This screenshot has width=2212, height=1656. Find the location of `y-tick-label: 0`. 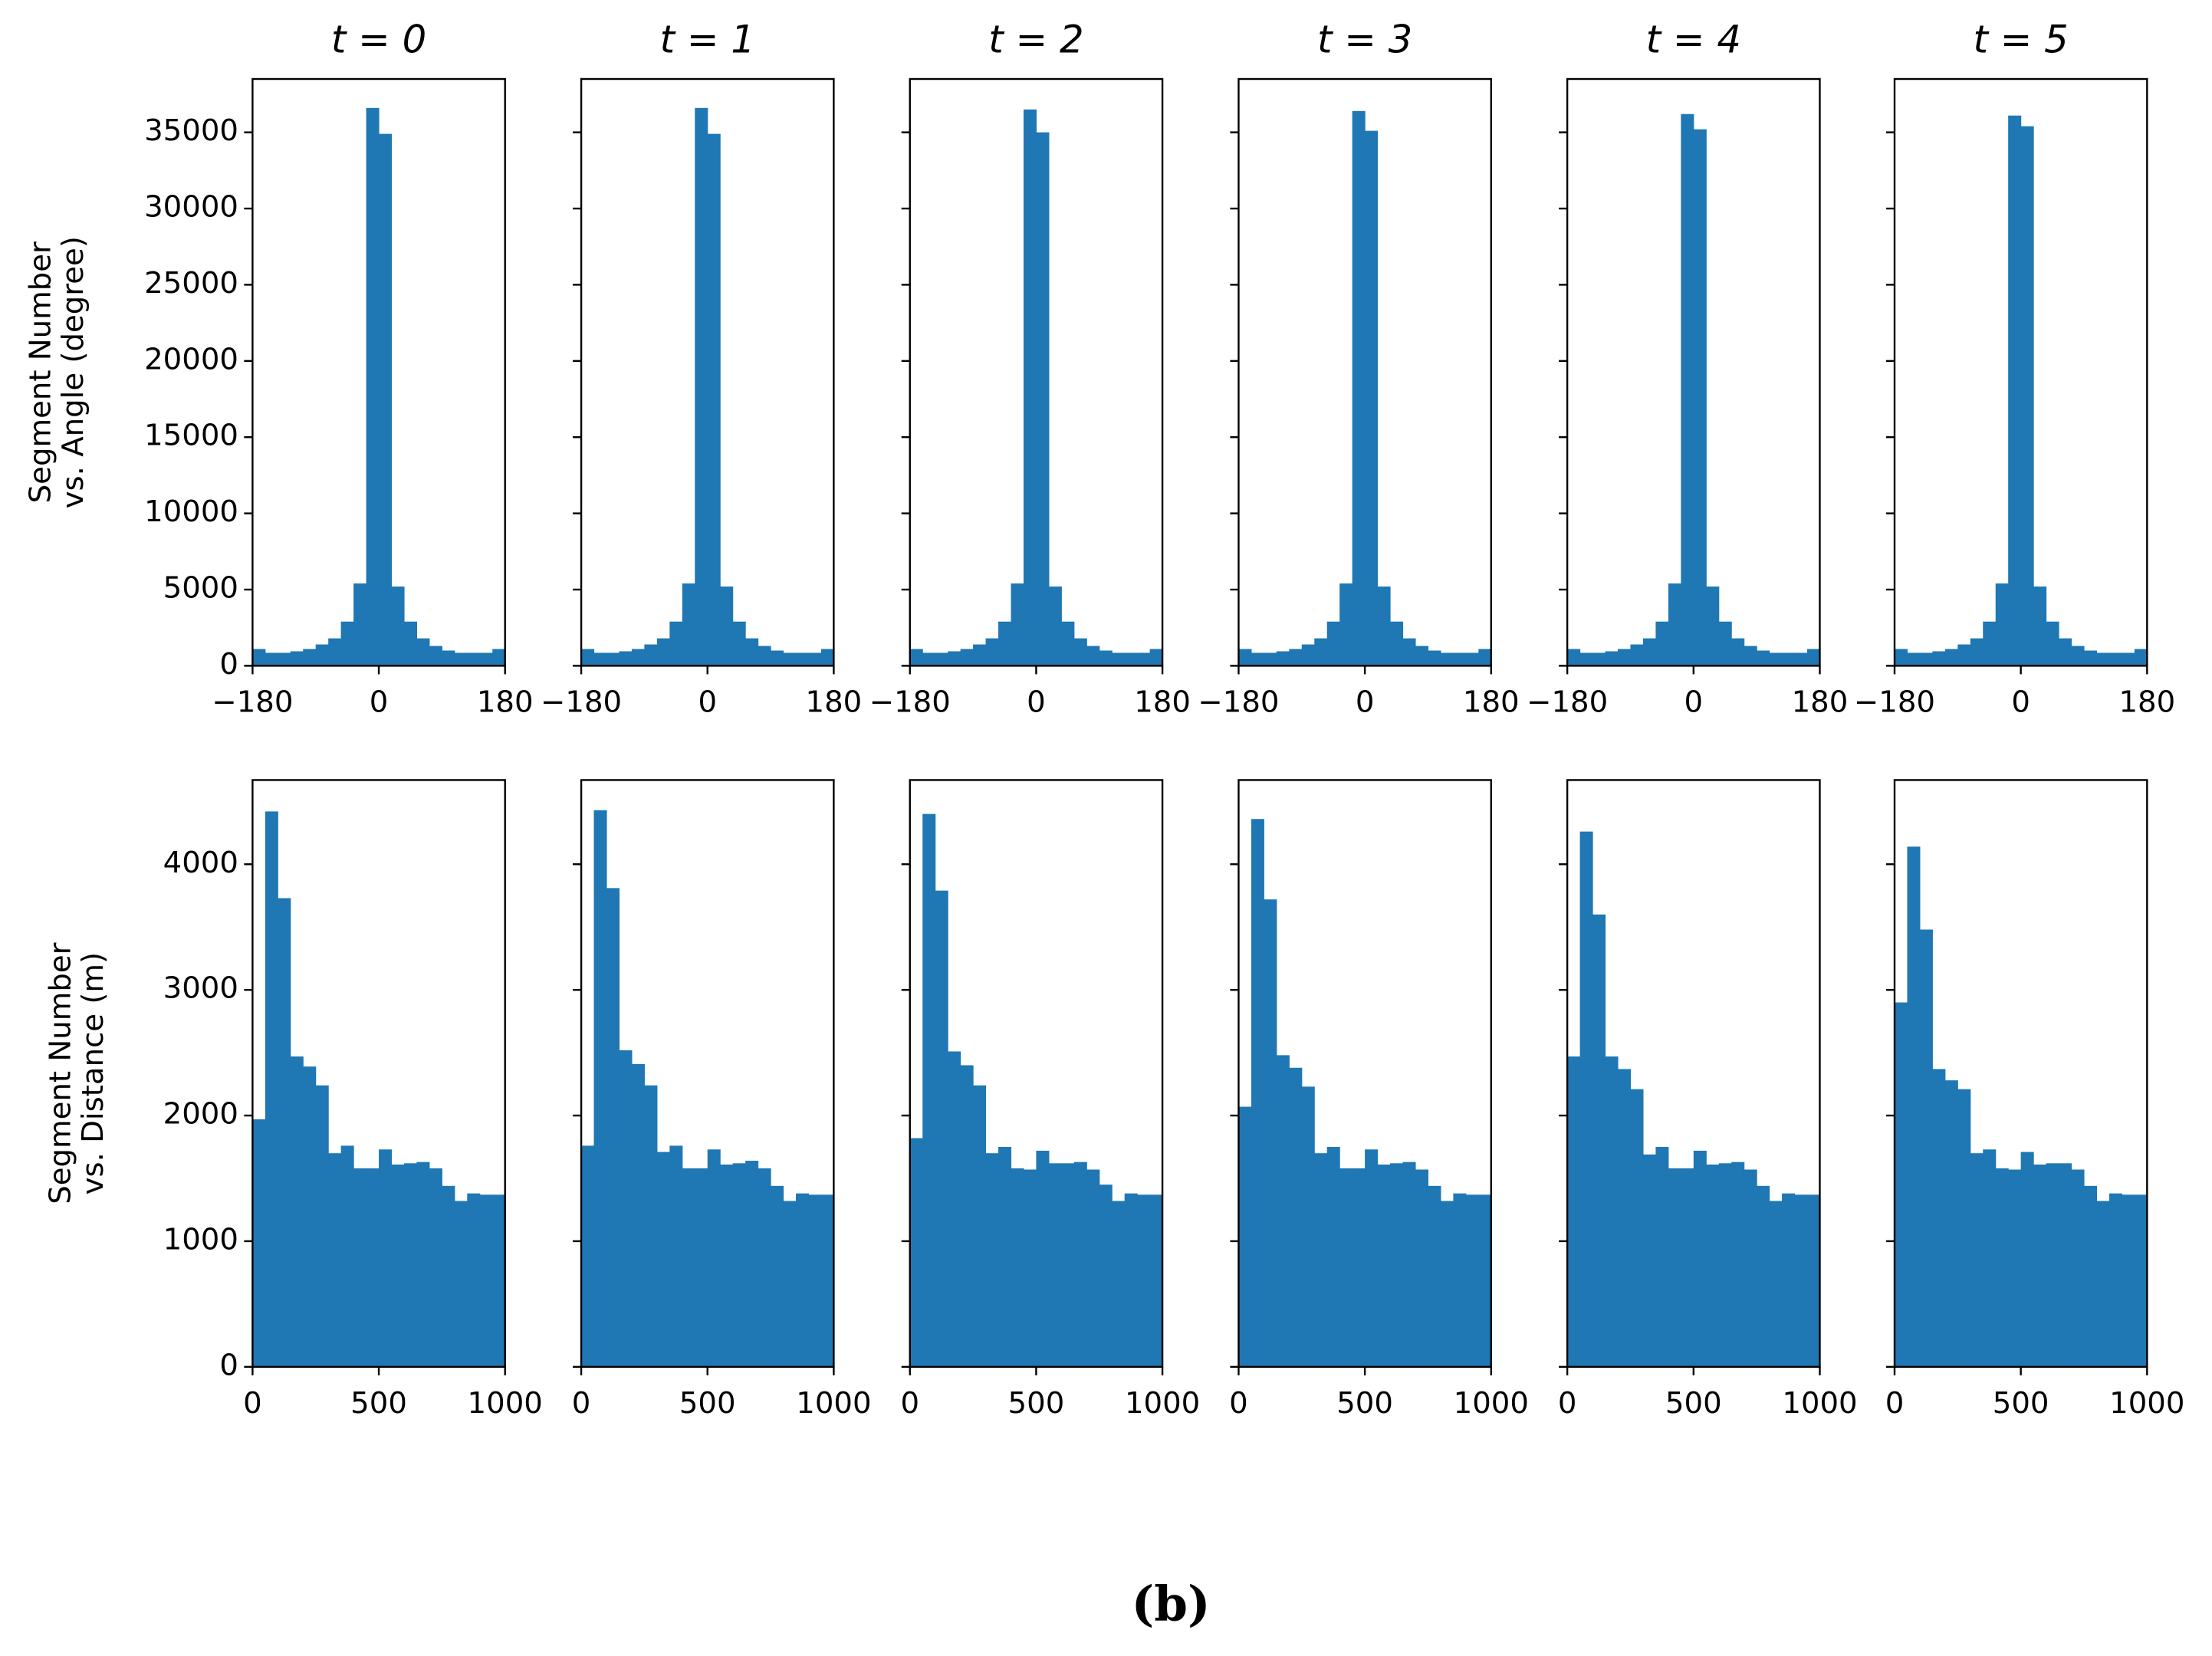

y-tick-label: 0 is located at coordinates (228, 664).